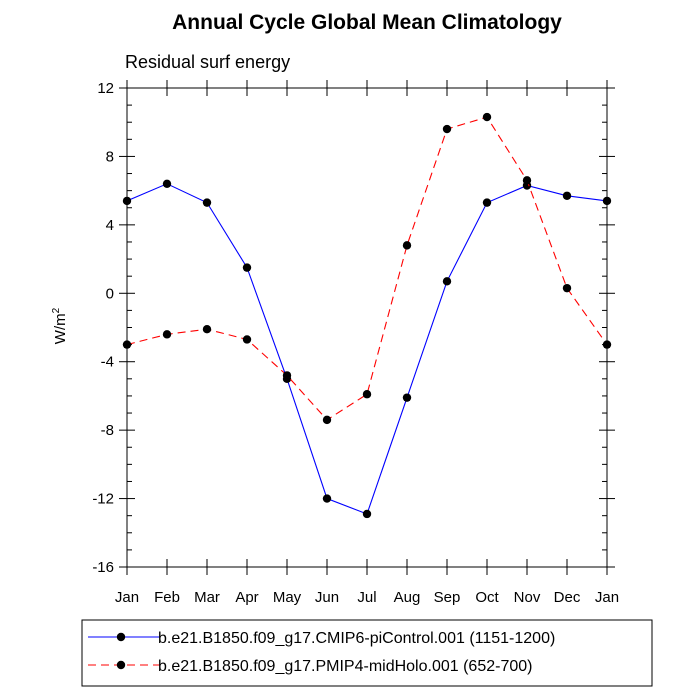  I want to click on x-tick-label: Oct, so click(487, 597).